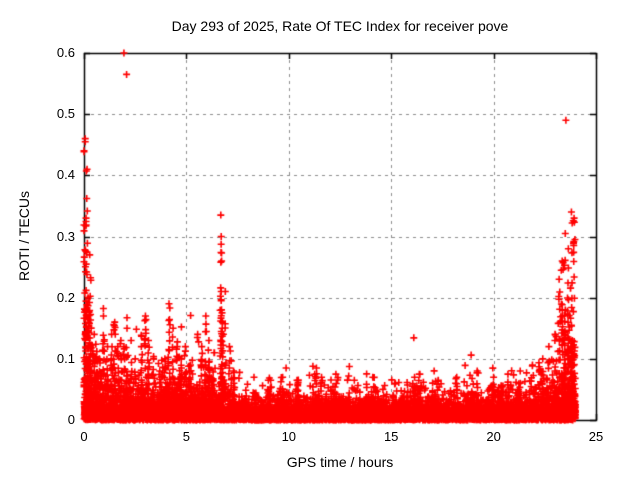 This screenshot has width=640, height=480. Describe the element at coordinates (65, 175) in the screenshot. I see `y-tick-label: 0.4` at that location.